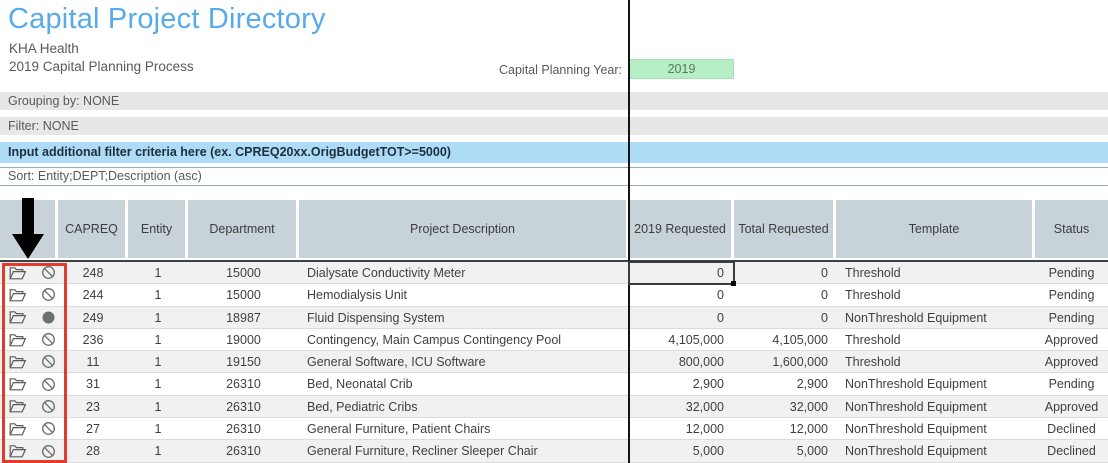 The height and width of the screenshot is (463, 1108). What do you see at coordinates (708, 384) in the screenshot?
I see `requested-2019-cell: 2,900` at bounding box center [708, 384].